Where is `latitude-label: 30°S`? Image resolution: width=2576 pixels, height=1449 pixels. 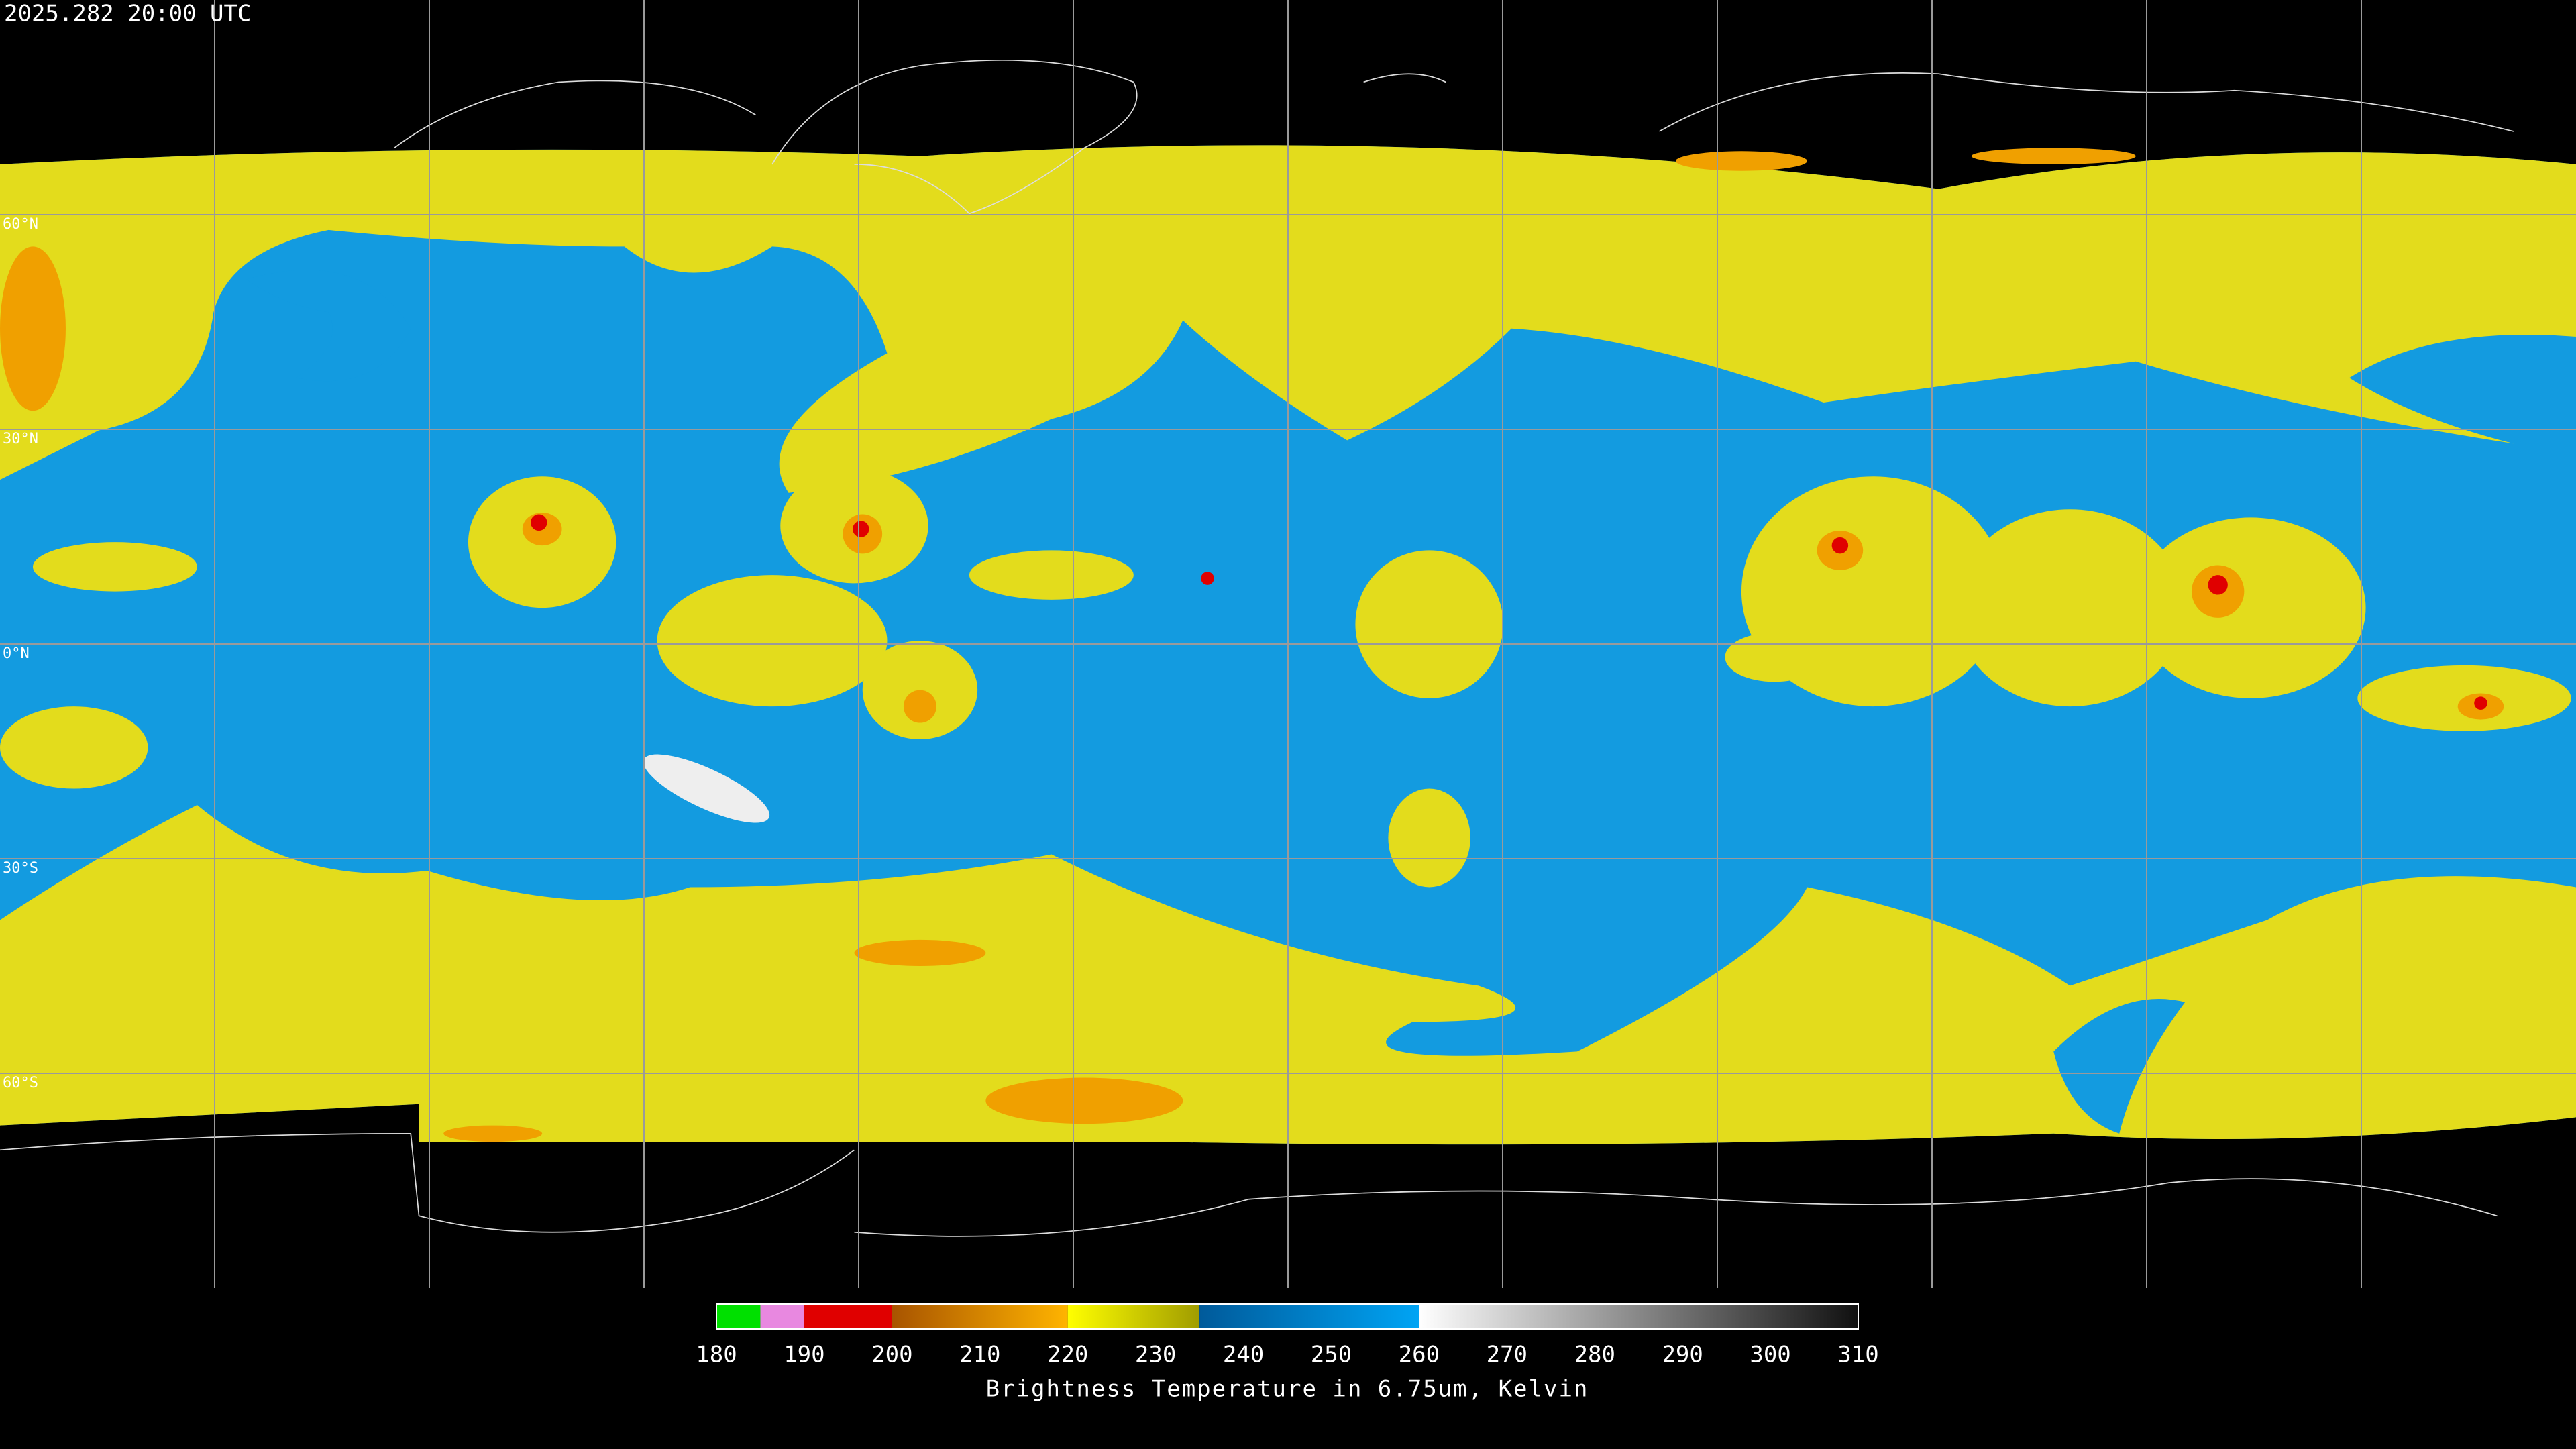
latitude-label: 30°S is located at coordinates (20, 868).